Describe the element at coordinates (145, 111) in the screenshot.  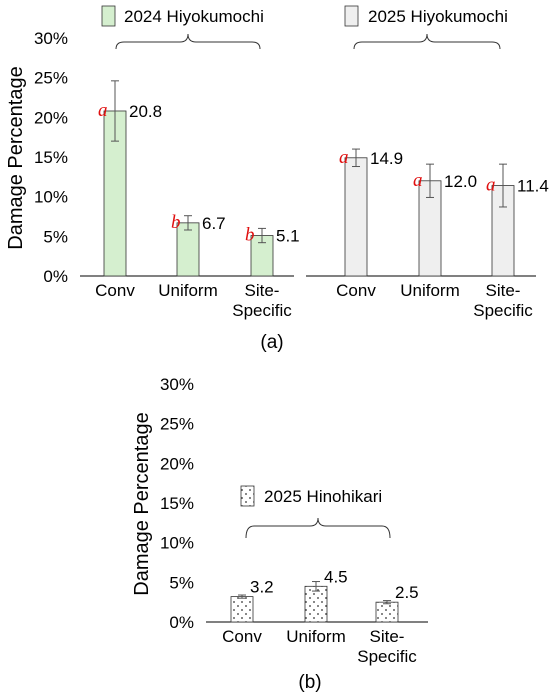
I see `data-label: 20.8` at that location.